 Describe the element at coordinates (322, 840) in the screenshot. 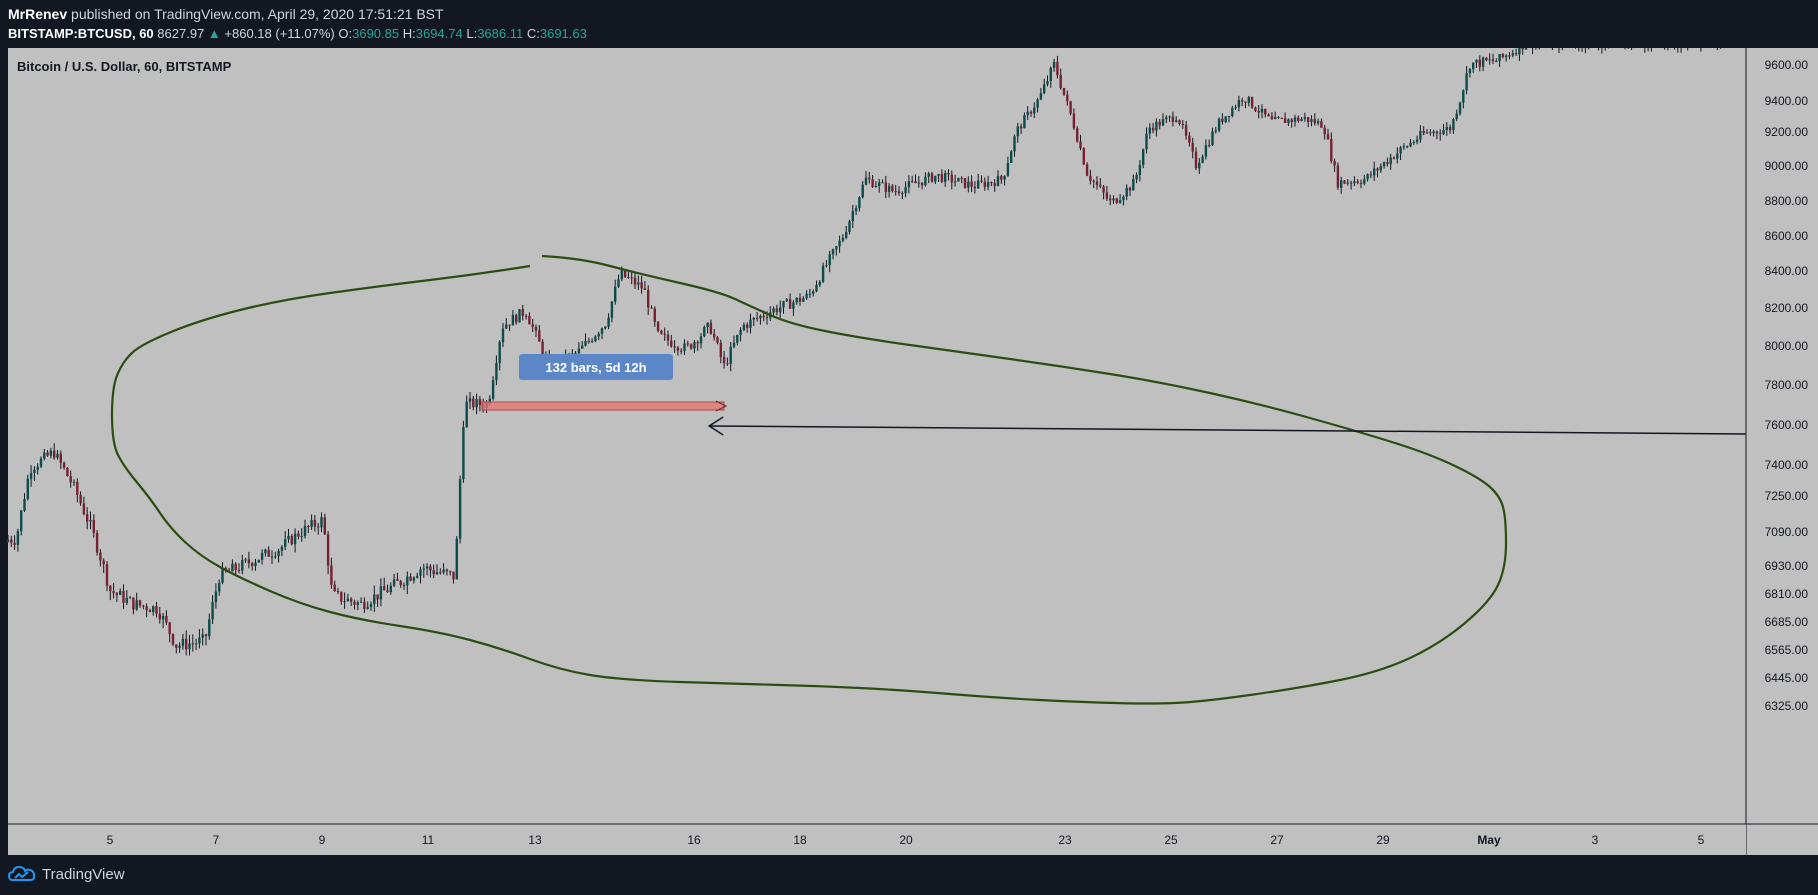

I see `x-tick-label: 9` at that location.